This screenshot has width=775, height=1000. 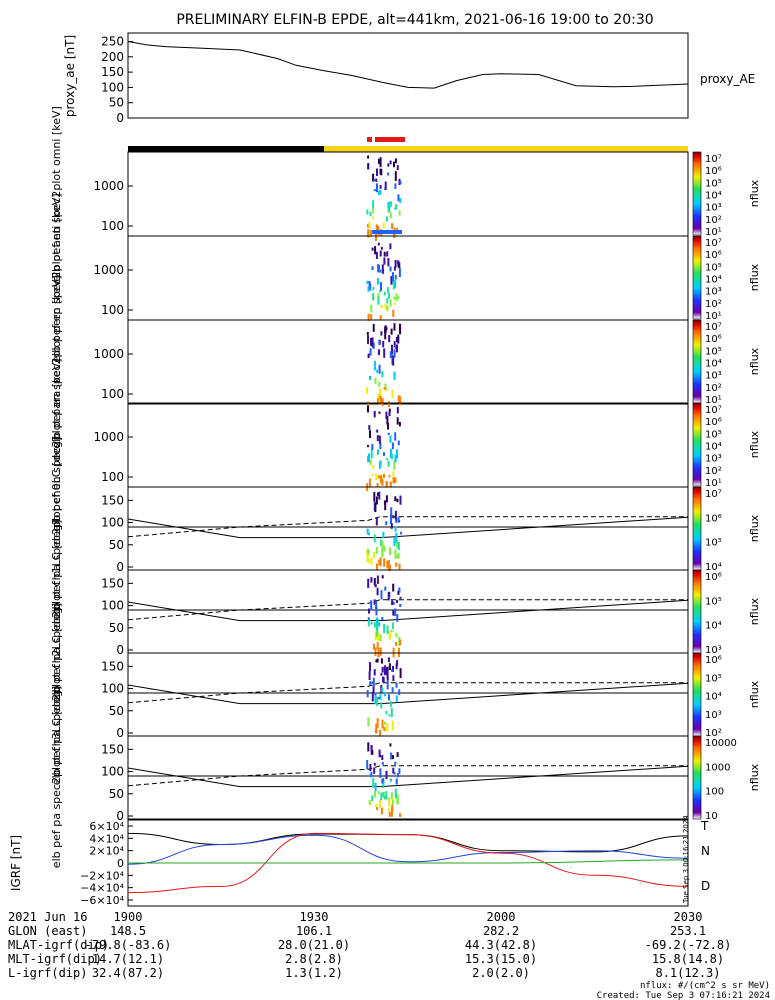 What do you see at coordinates (102, 900) in the screenshot?
I see `igrf-tick-label: −6×10⁴` at bounding box center [102, 900].